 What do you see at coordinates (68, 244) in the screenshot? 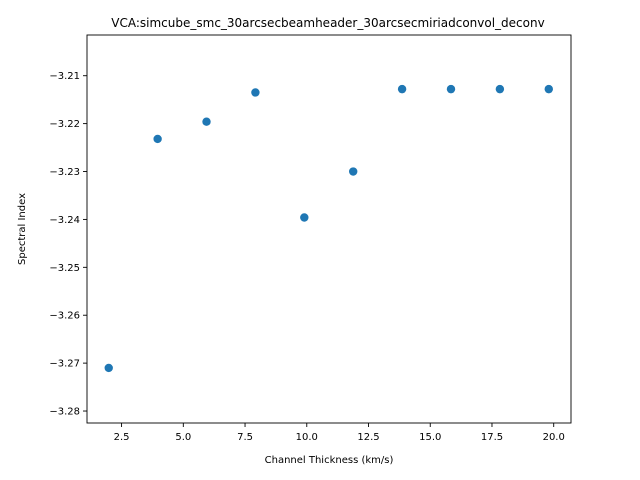
I see `y-axis: −3.21 −3.22 −3.23 −3.24 −3.25 −3.26 −3.27 −3.28` at bounding box center [68, 244].